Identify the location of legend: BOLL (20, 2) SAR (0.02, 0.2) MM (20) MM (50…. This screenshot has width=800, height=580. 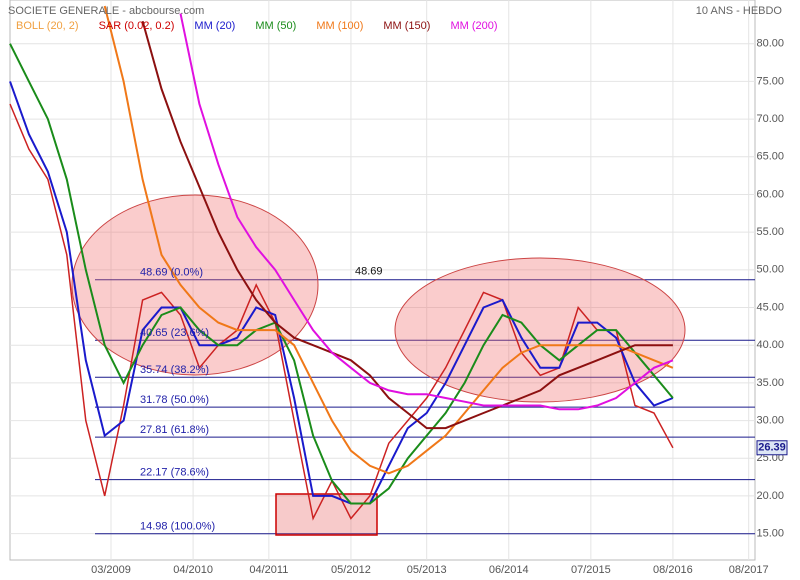
(257, 26).